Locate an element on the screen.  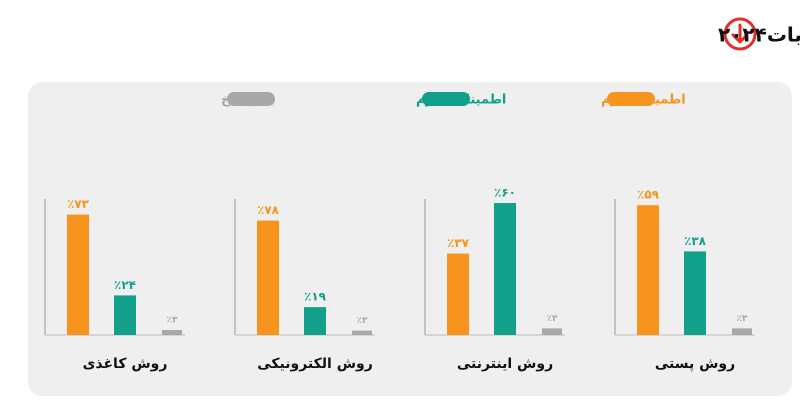
category-label: روش اینترنتی is located at coordinates (505, 364).